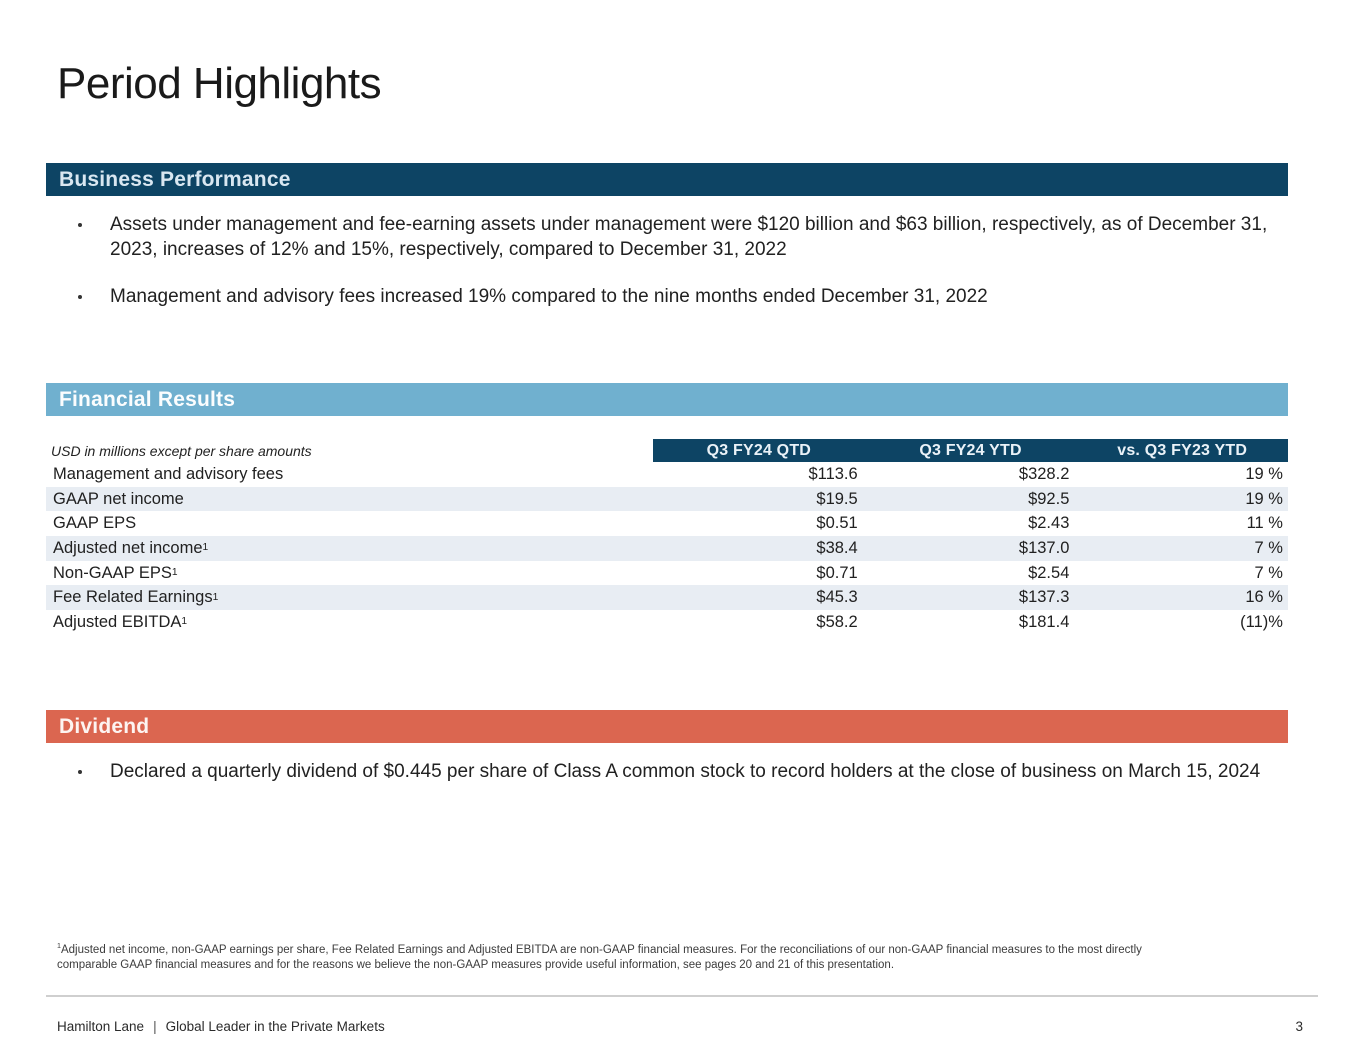 The height and width of the screenshot is (1055, 1365). Describe the element at coordinates (1264, 523) in the screenshot. I see `cell-vs: 11 %` at that location.